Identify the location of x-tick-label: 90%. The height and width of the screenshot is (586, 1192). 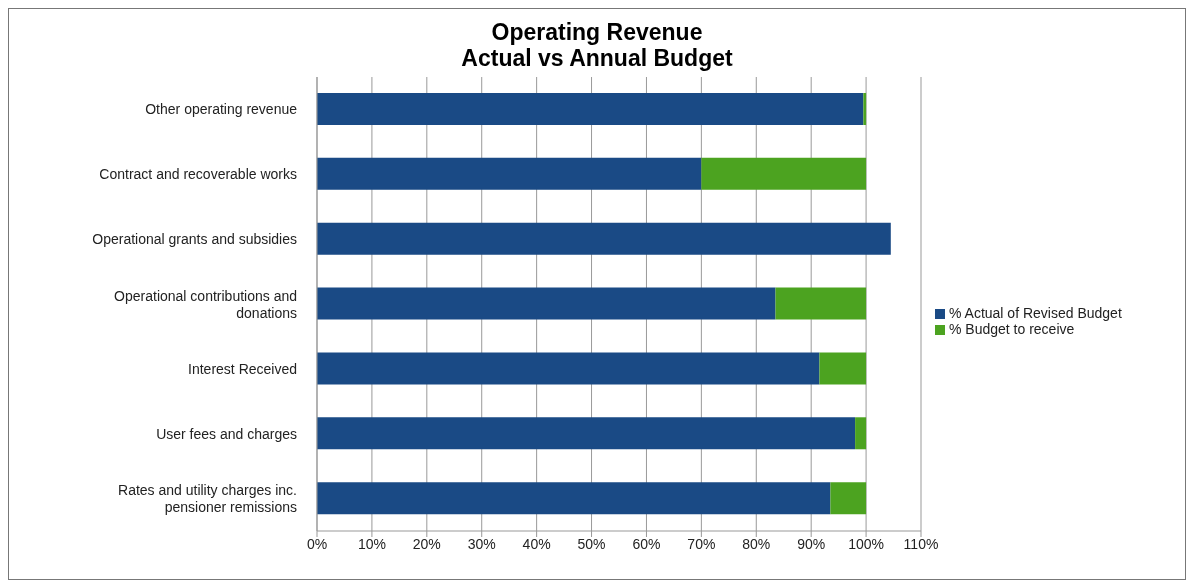
(811, 543).